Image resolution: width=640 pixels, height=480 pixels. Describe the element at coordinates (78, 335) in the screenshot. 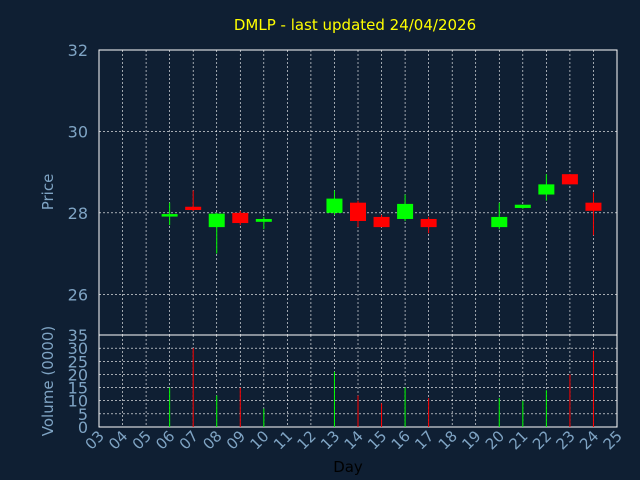

I see `volume-tick-label: 35` at that location.